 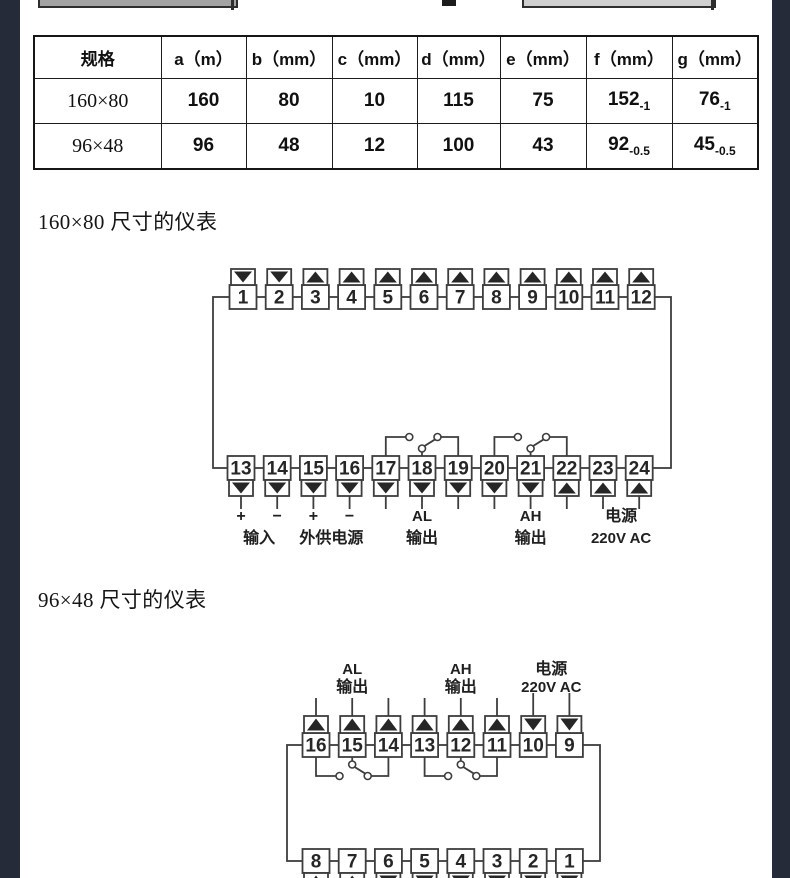 I want to click on terminal-number: 18, so click(x=421, y=469).